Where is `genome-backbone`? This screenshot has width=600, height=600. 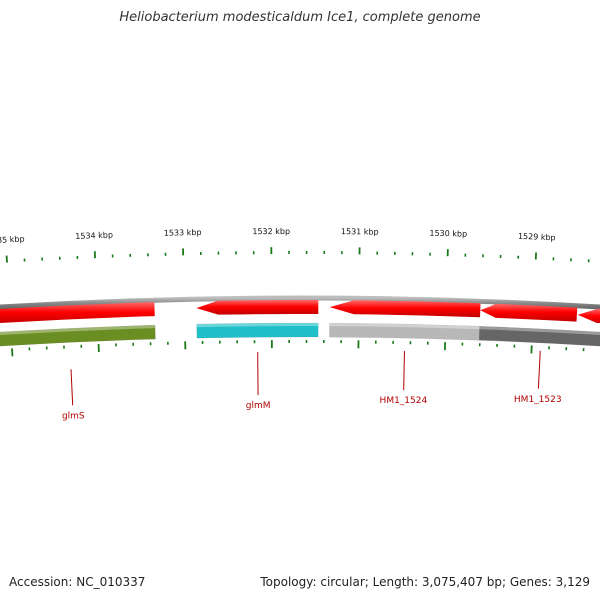
genome-backbone is located at coordinates (300, 302).